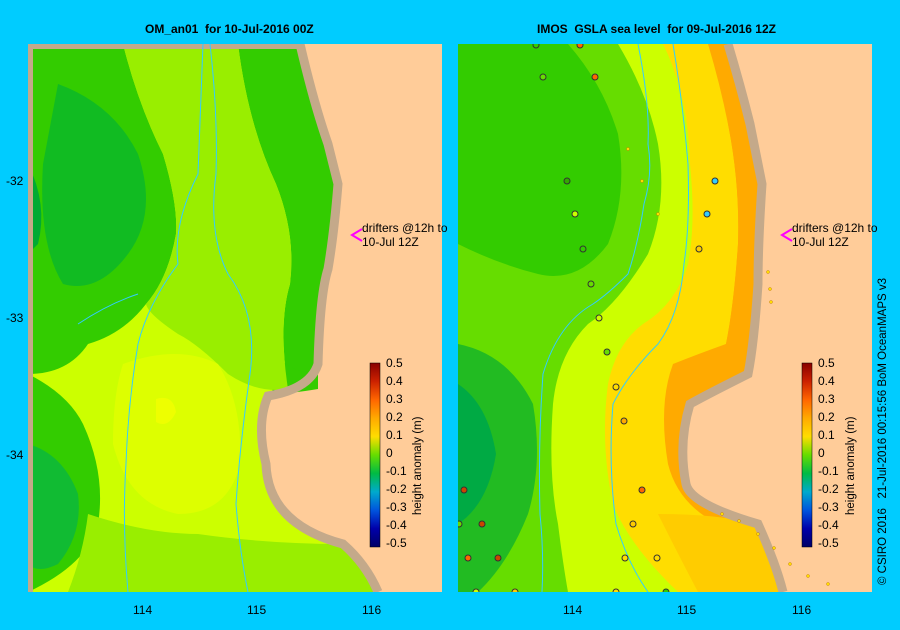  Describe the element at coordinates (15, 455) in the screenshot. I see `y-tick-label: -34` at that location.